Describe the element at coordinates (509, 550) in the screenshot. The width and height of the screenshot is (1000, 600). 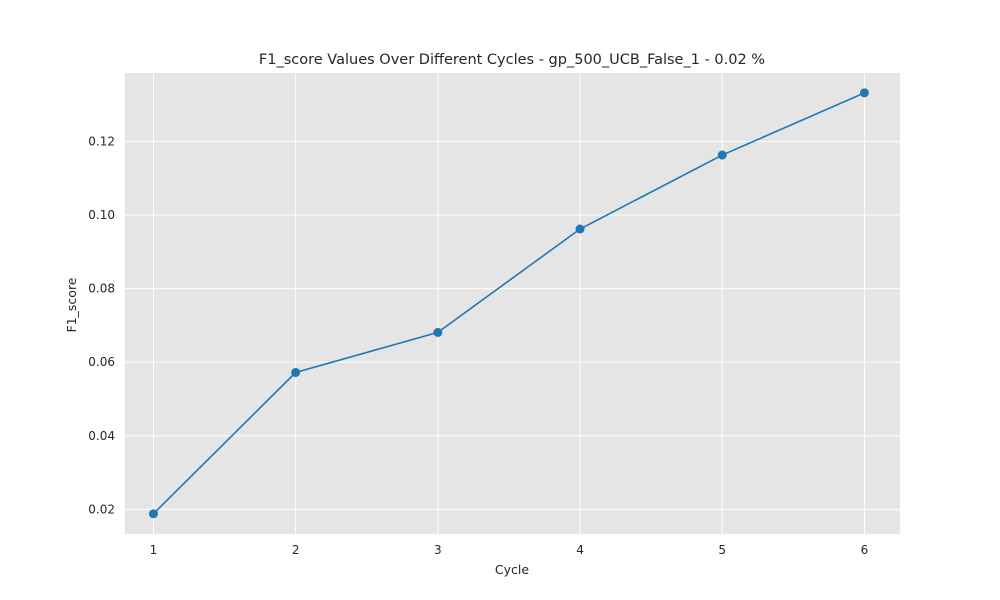
I see `x-axis-ticks: 1 2 3 4 5 6` at that location.